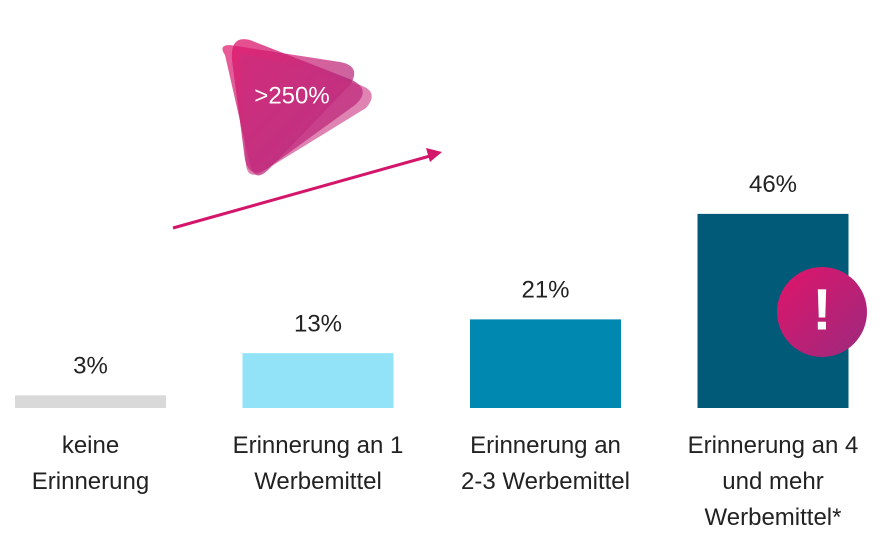 This screenshot has width=886, height=538. Describe the element at coordinates (773, 184) in the screenshot. I see `value-label: 46%` at that location.